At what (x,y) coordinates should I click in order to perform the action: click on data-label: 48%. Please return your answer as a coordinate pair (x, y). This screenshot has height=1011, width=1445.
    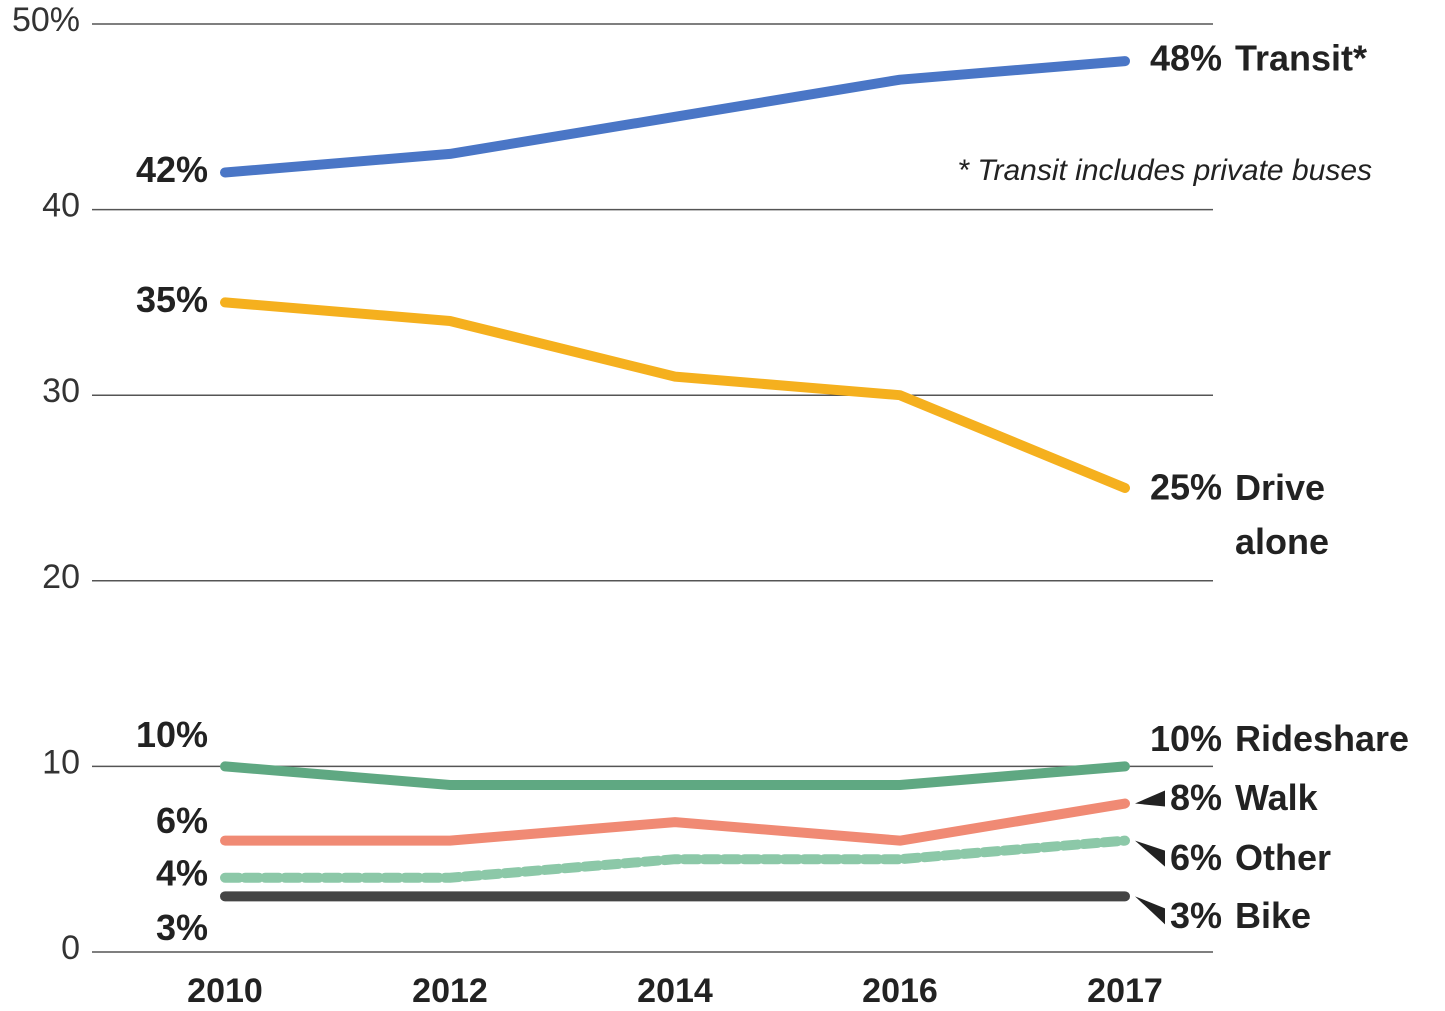
    Looking at the image, I should click on (1186, 58).